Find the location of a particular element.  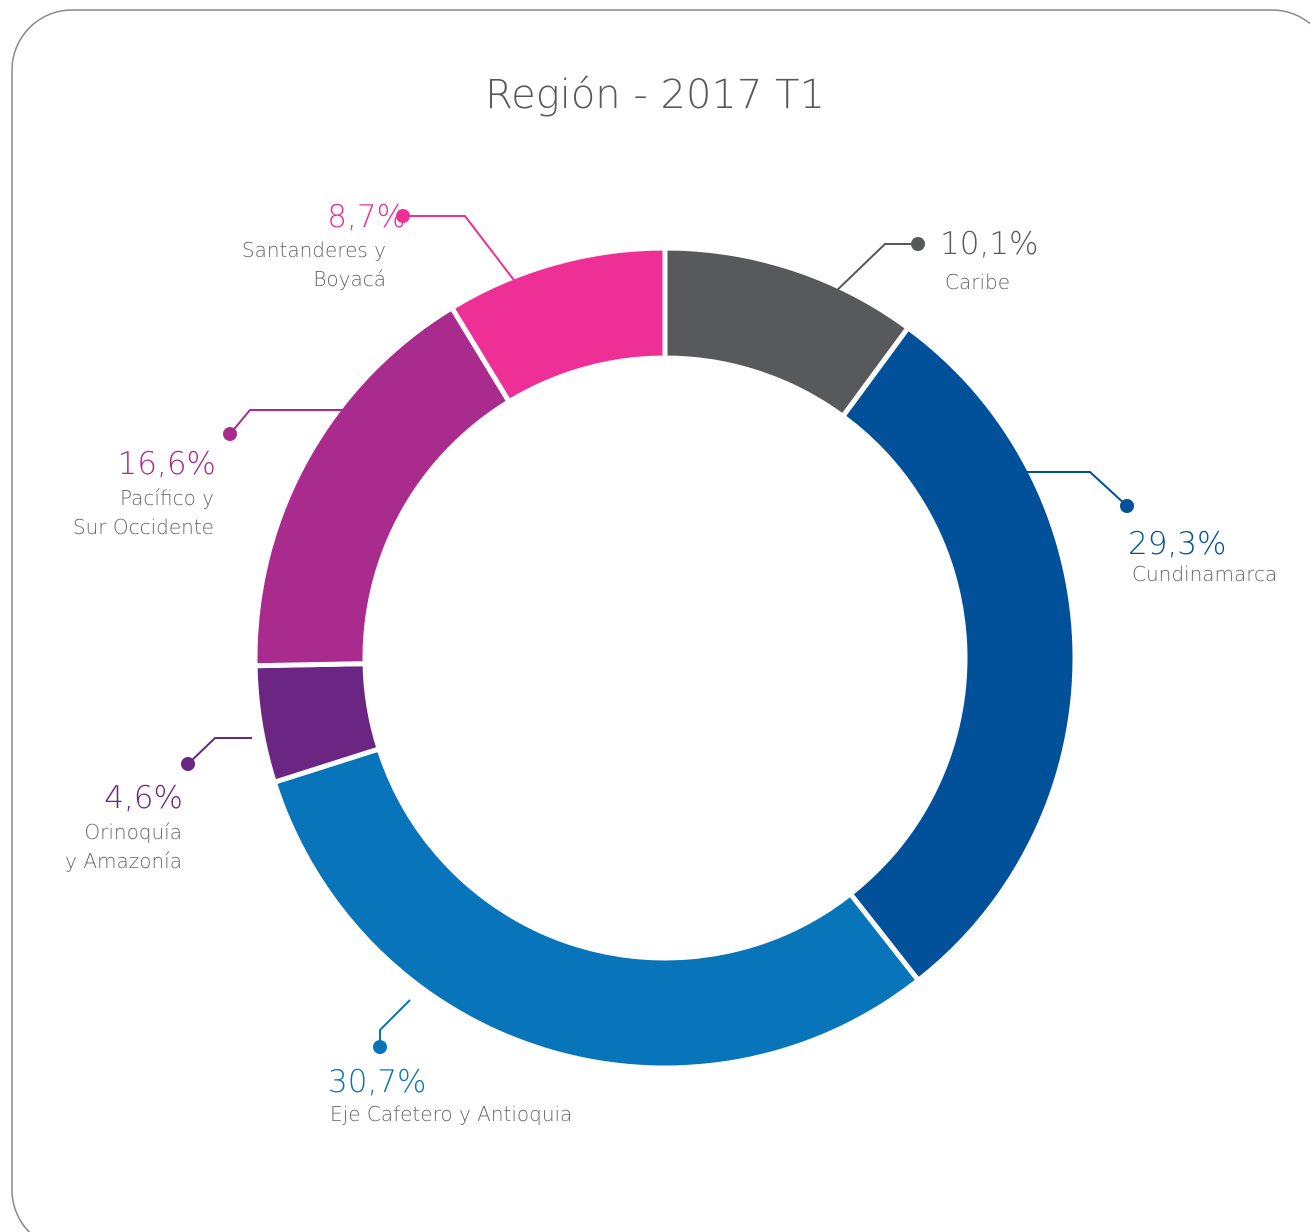

category-label: Eje Cafetero y Antioquia is located at coordinates (451, 1114).